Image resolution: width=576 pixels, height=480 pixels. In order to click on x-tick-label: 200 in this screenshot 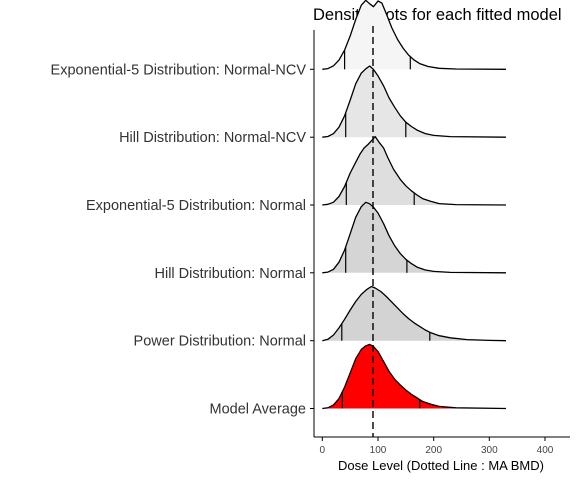, I will do `click(433, 450)`.